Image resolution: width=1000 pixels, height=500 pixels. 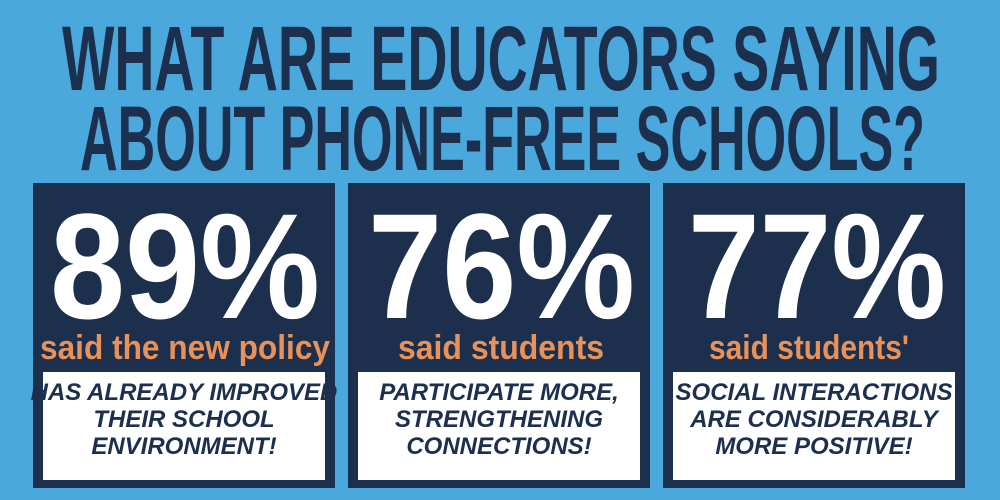 I want to click on stat-lead: said students', so click(x=809, y=348).